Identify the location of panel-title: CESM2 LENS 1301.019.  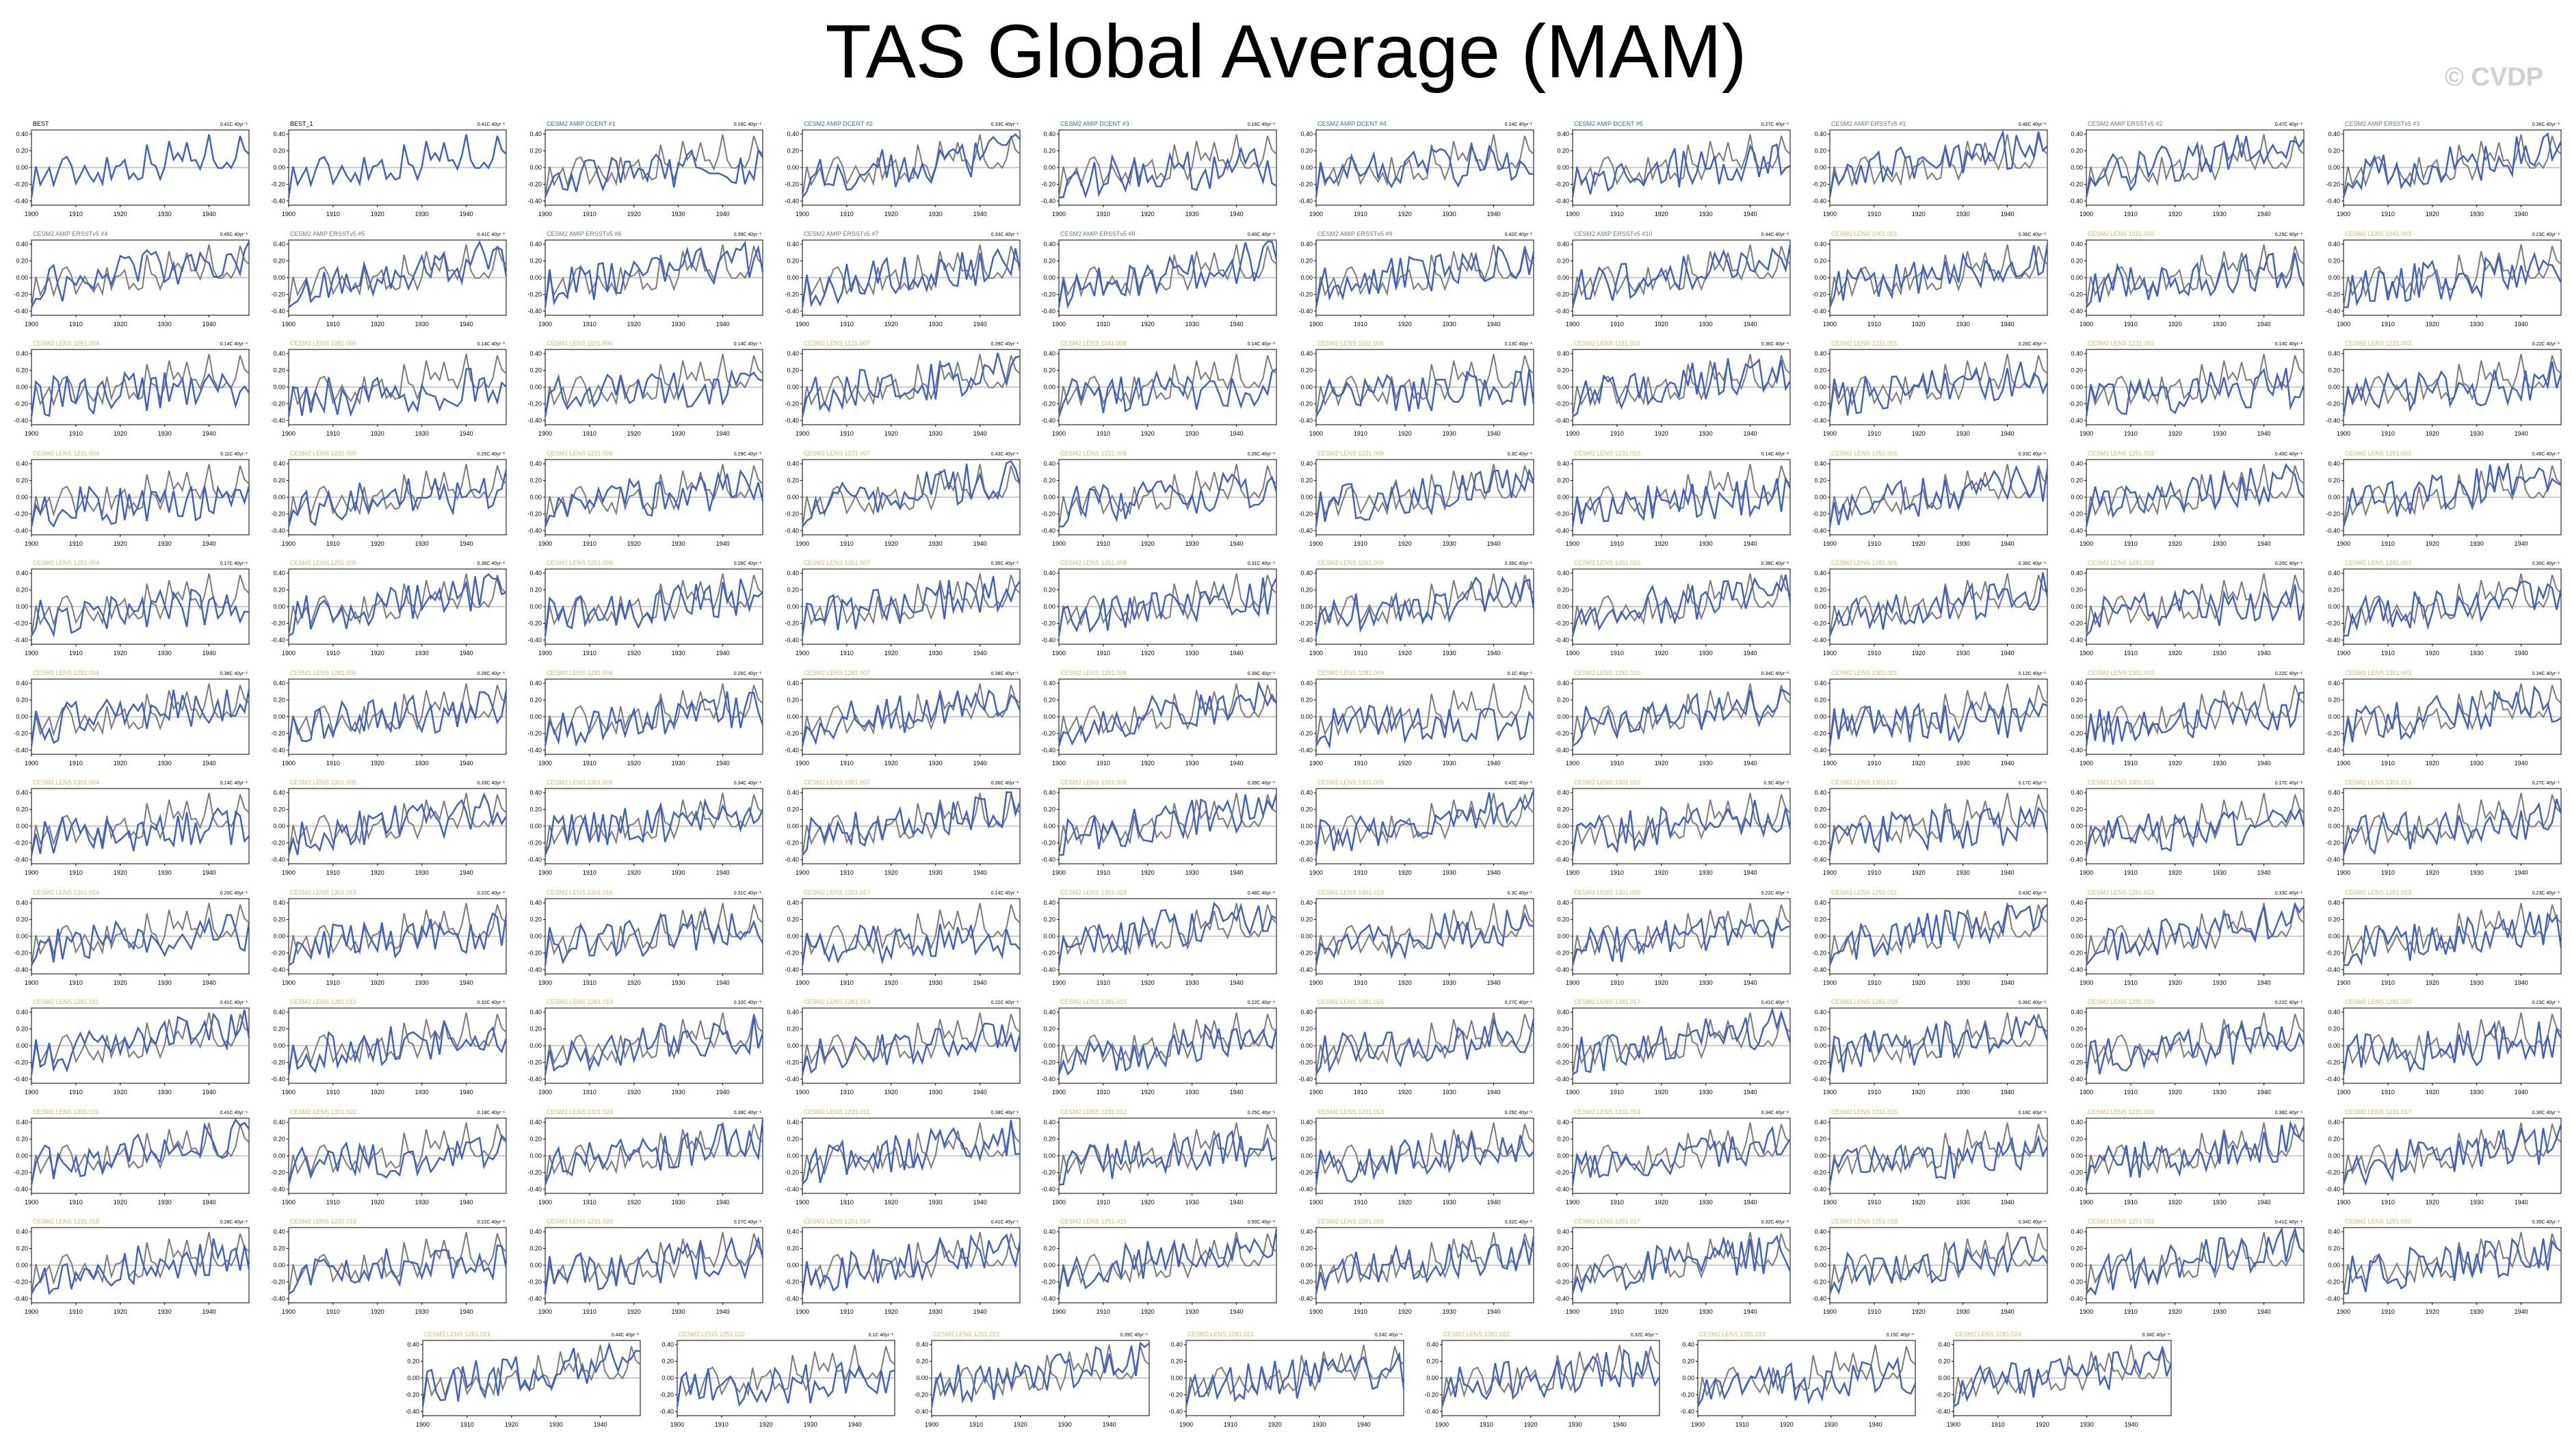
(1350, 892).